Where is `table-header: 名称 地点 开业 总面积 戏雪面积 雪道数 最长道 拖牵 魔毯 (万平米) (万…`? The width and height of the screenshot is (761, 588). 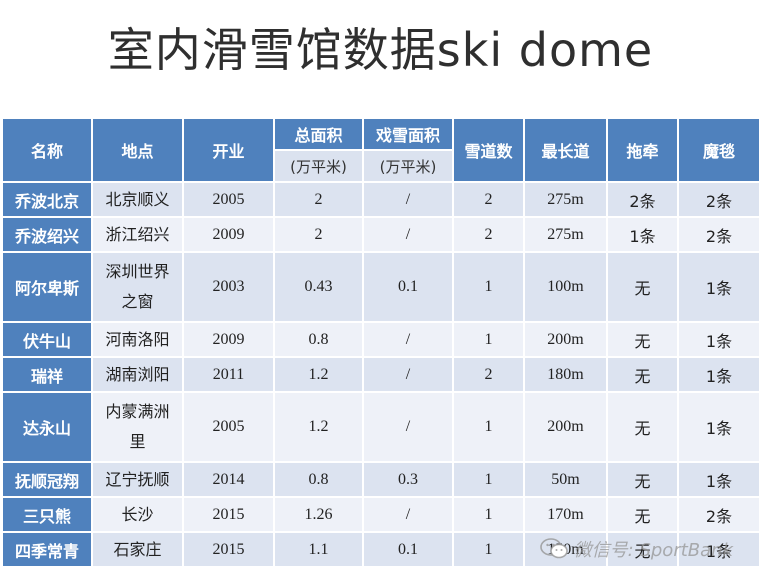 table-header: 名称 地点 开业 总面积 戏雪面积 雪道数 最长道 拖牵 魔毯 (万平米) (万… is located at coordinates (381, 150).